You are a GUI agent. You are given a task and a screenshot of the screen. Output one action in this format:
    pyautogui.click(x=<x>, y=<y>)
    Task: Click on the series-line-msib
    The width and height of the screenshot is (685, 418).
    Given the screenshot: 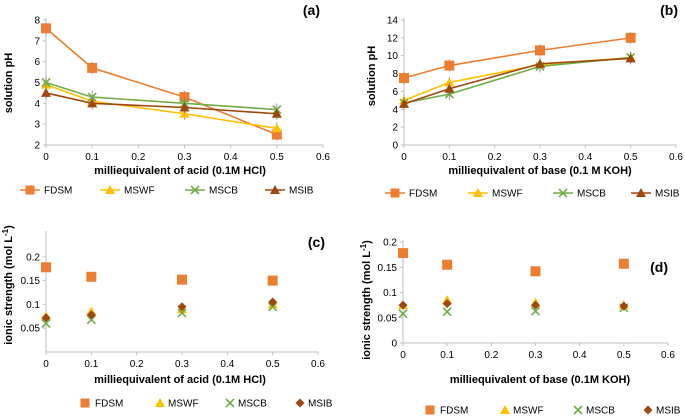 What is the action you would take?
    pyautogui.click(x=161, y=103)
    